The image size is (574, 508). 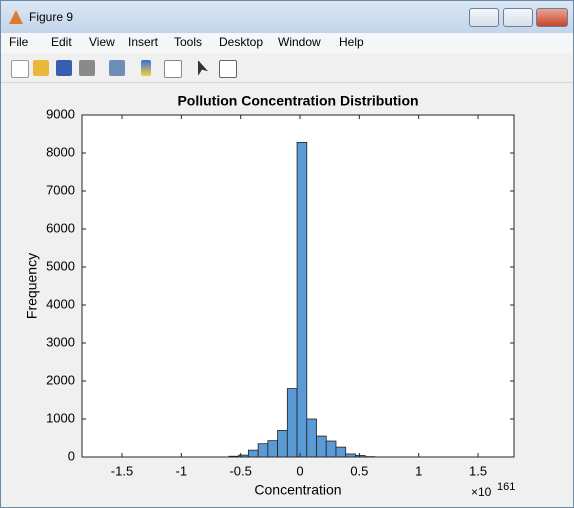 I want to click on y-tick-label: 7000, so click(x=60, y=189).